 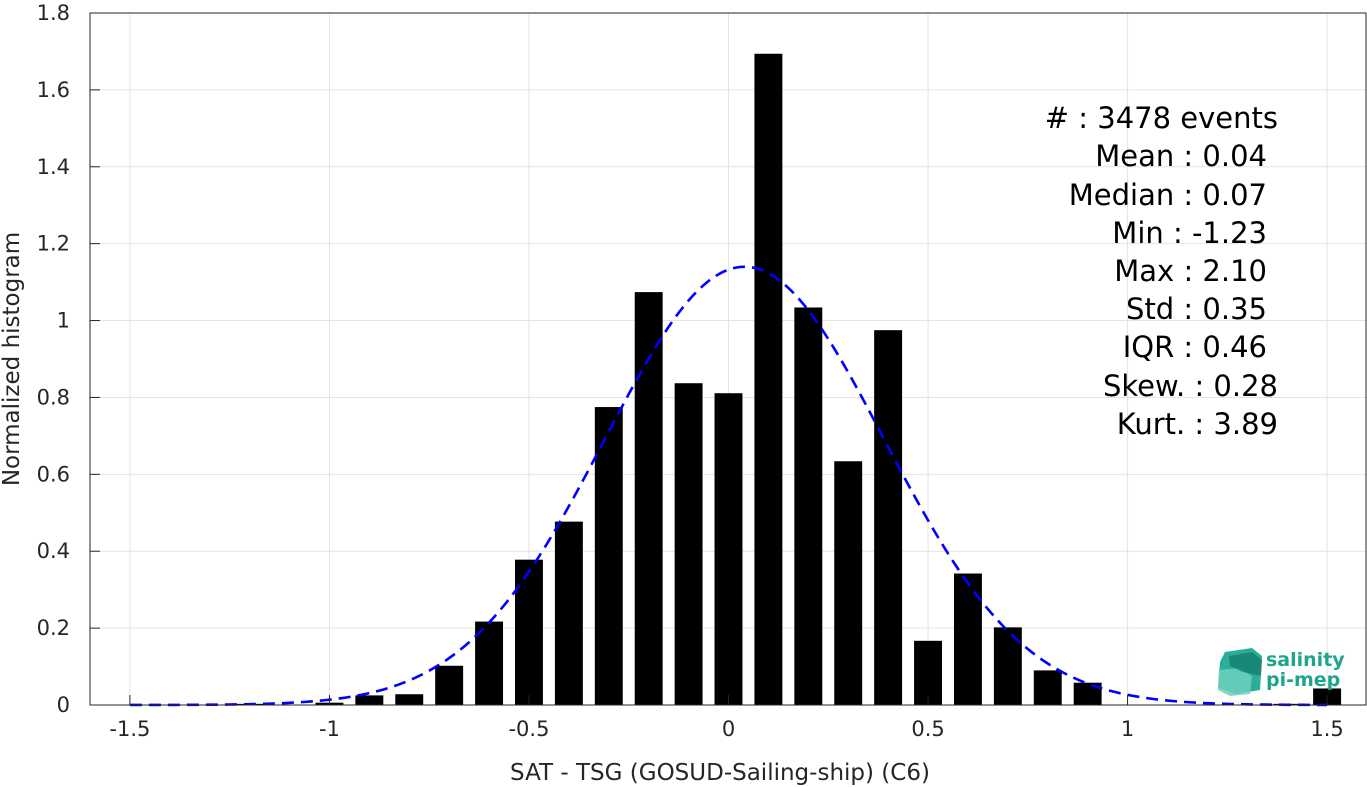 What do you see at coordinates (53, 13) in the screenshot?
I see `y-tick-label: 1.8` at bounding box center [53, 13].